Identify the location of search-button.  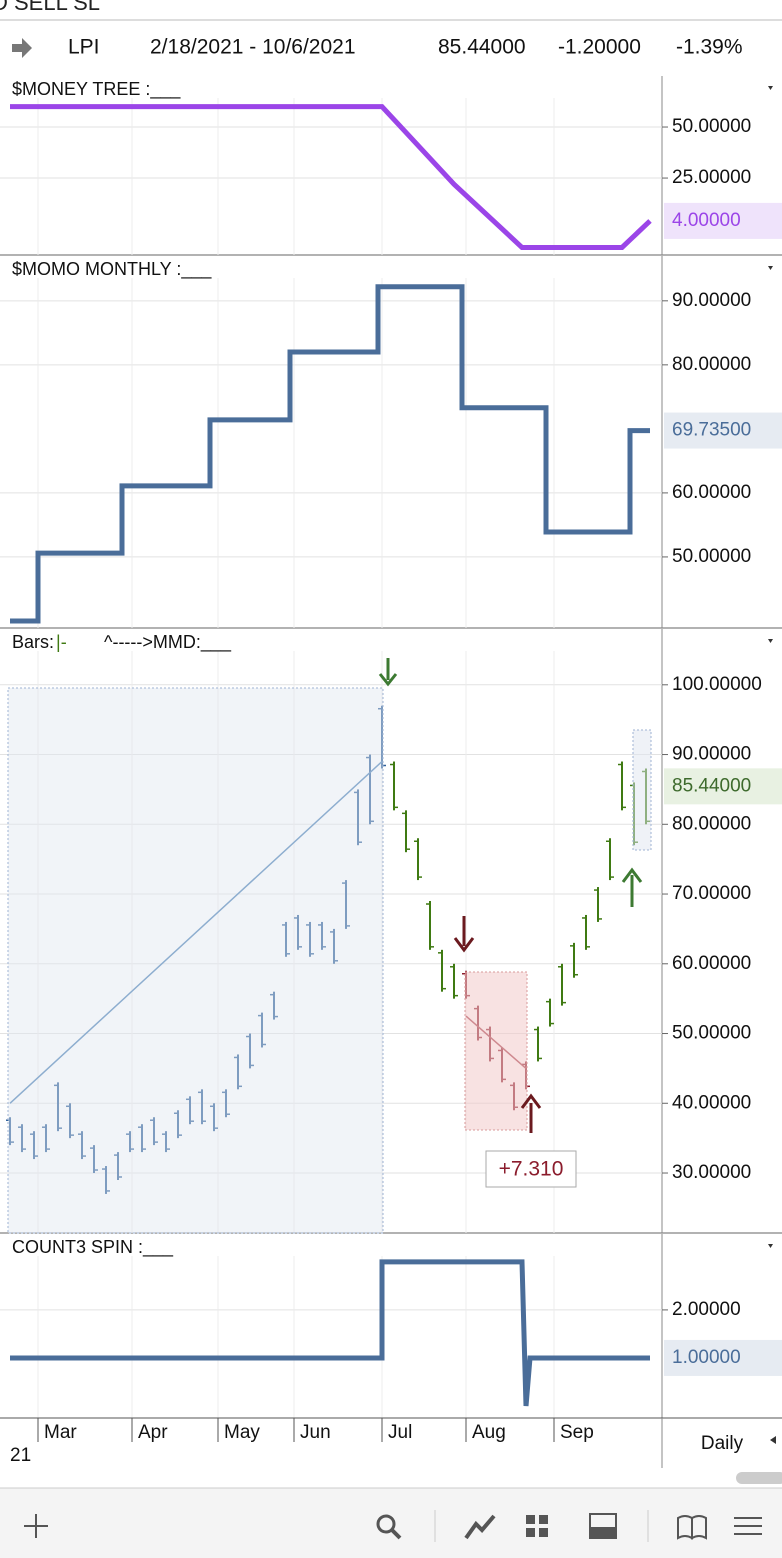
(389, 1527).